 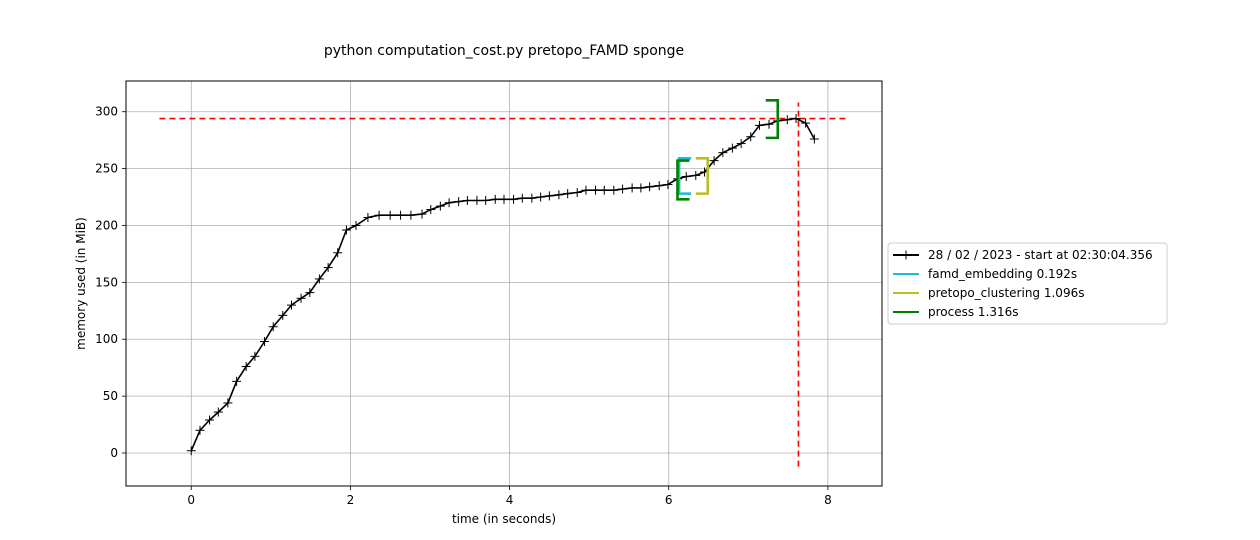 I want to click on x-axis-title: time (in seconds), so click(x=504, y=519).